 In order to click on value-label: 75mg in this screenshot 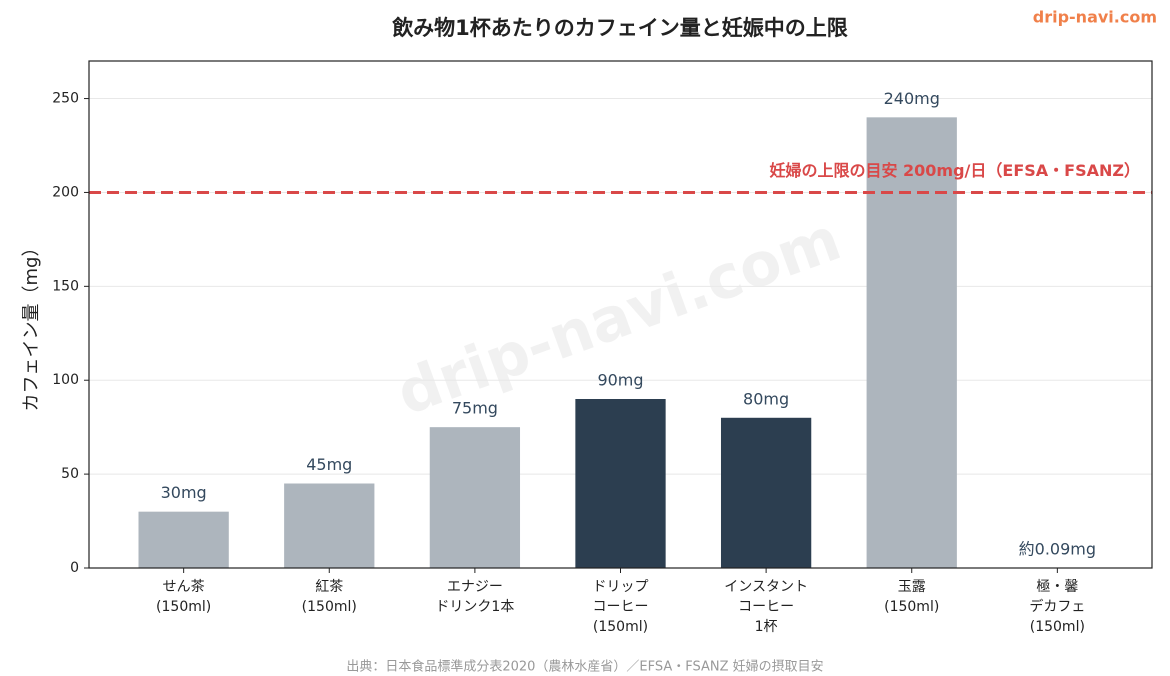, I will do `click(475, 408)`.